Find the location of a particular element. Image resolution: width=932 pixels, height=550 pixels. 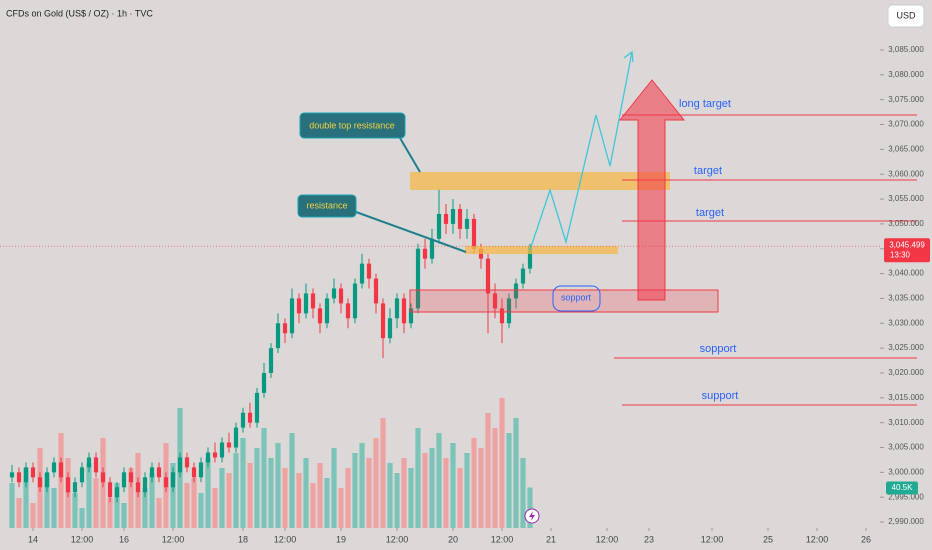

resistance-zone-small is located at coordinates (541, 250).